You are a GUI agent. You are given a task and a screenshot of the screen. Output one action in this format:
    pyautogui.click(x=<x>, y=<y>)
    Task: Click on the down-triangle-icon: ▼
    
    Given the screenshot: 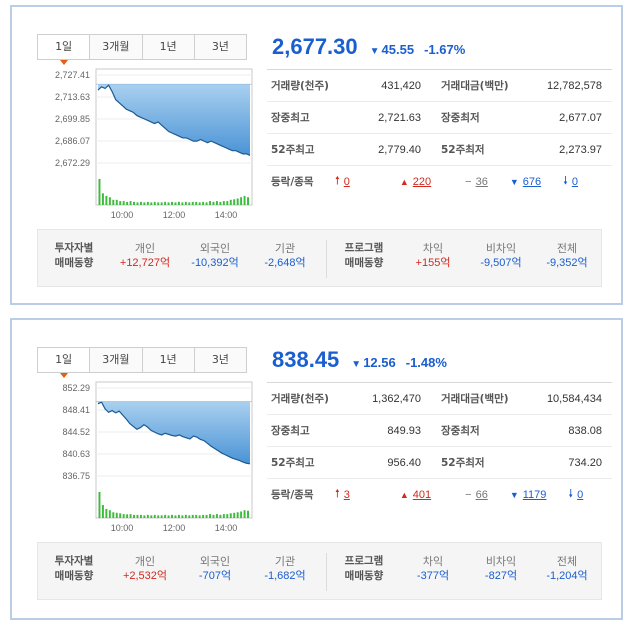 What is the action you would take?
    pyautogui.click(x=374, y=51)
    